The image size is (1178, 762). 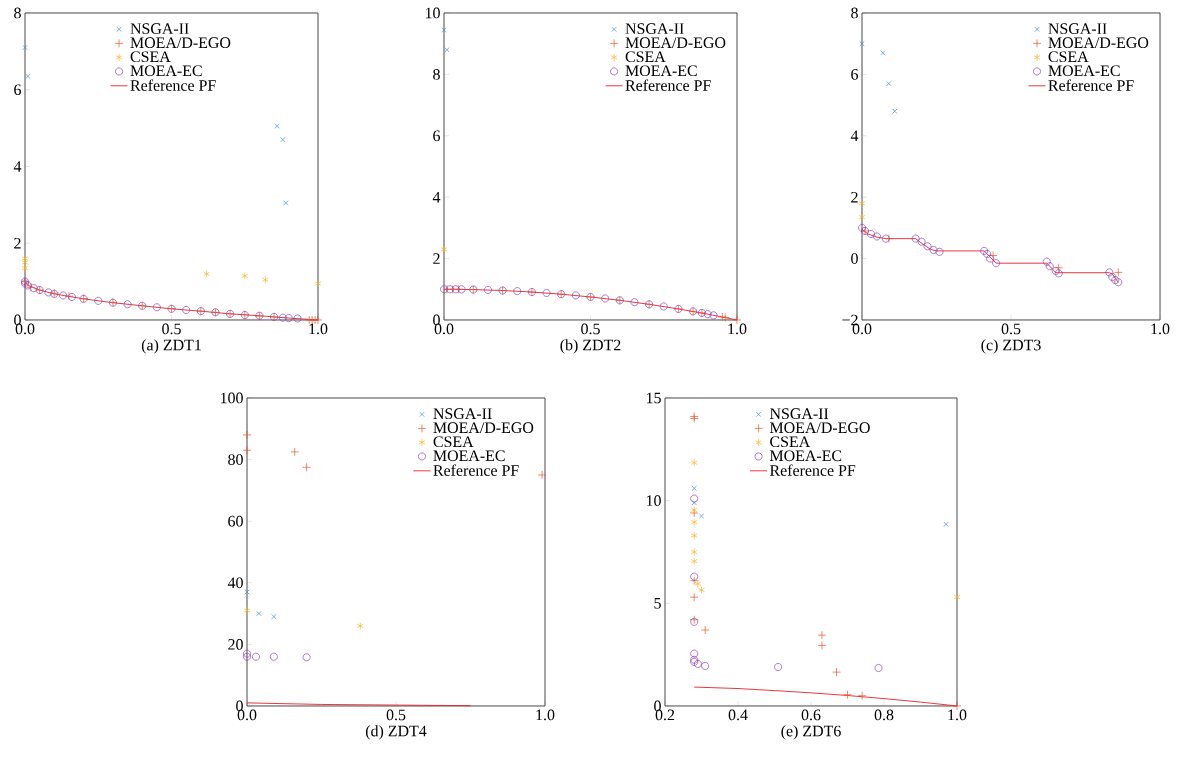 What do you see at coordinates (235, 644) in the screenshot?
I see `y-tick-label: 20` at bounding box center [235, 644].